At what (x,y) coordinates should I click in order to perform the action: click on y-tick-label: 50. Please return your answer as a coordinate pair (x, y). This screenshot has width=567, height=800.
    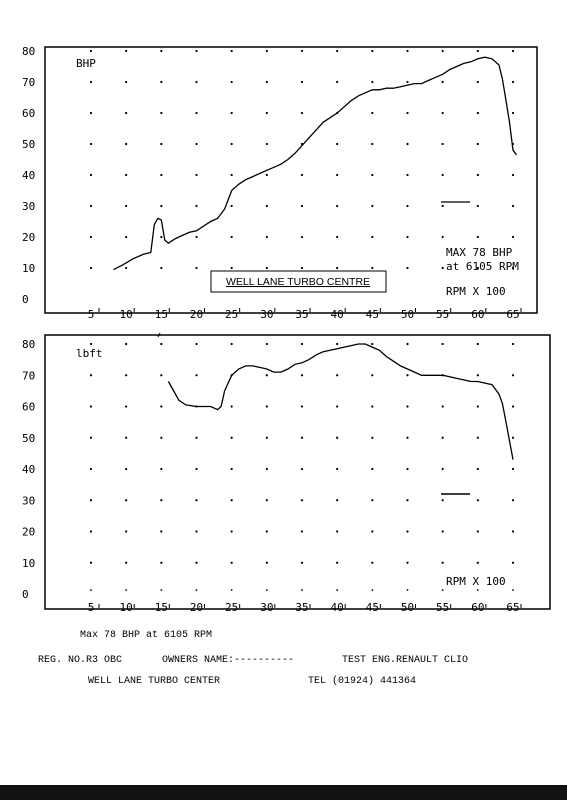
    Looking at the image, I should click on (28, 438).